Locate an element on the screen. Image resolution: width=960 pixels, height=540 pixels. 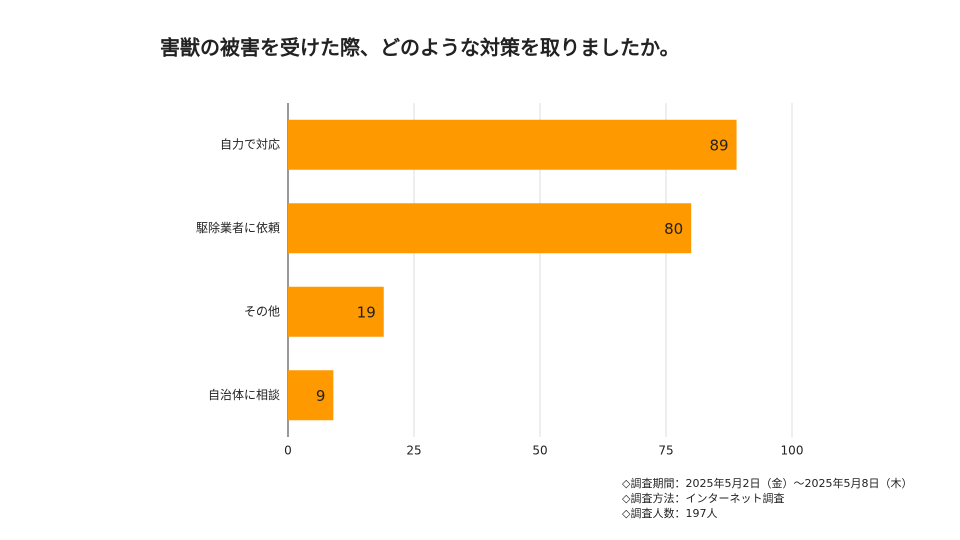
y-tick-label: その他 is located at coordinates (262, 311).